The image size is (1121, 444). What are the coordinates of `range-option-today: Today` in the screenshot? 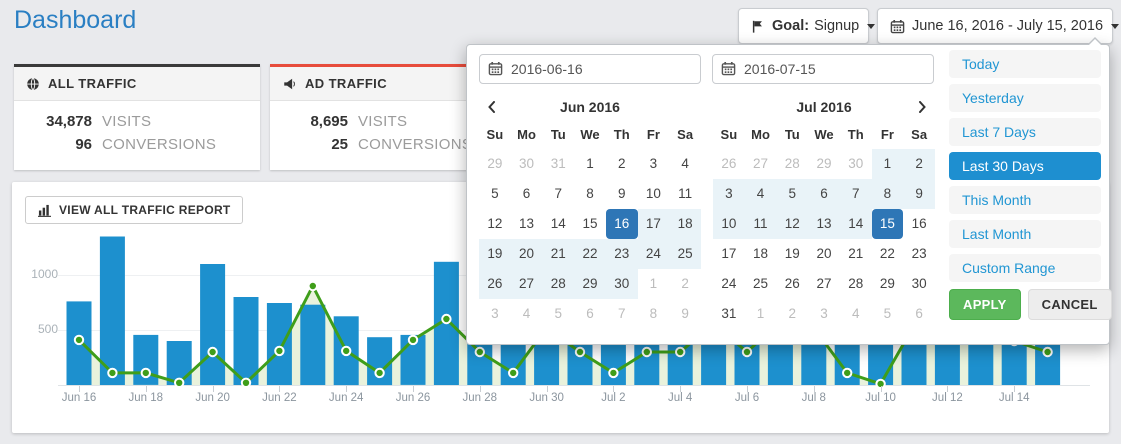 It's located at (1025, 64).